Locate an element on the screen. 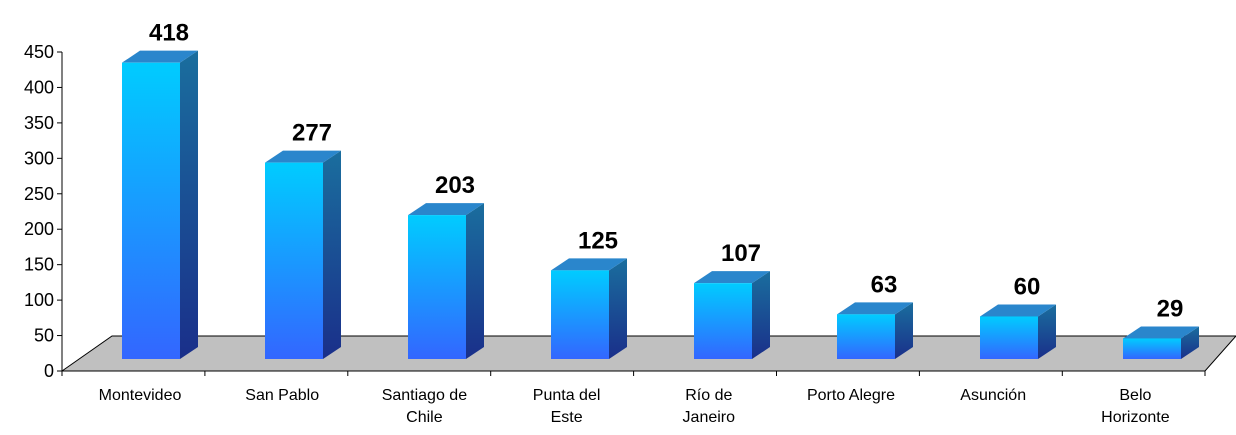 The height and width of the screenshot is (435, 1236). y-tick-label: 100 is located at coordinates (39, 300).